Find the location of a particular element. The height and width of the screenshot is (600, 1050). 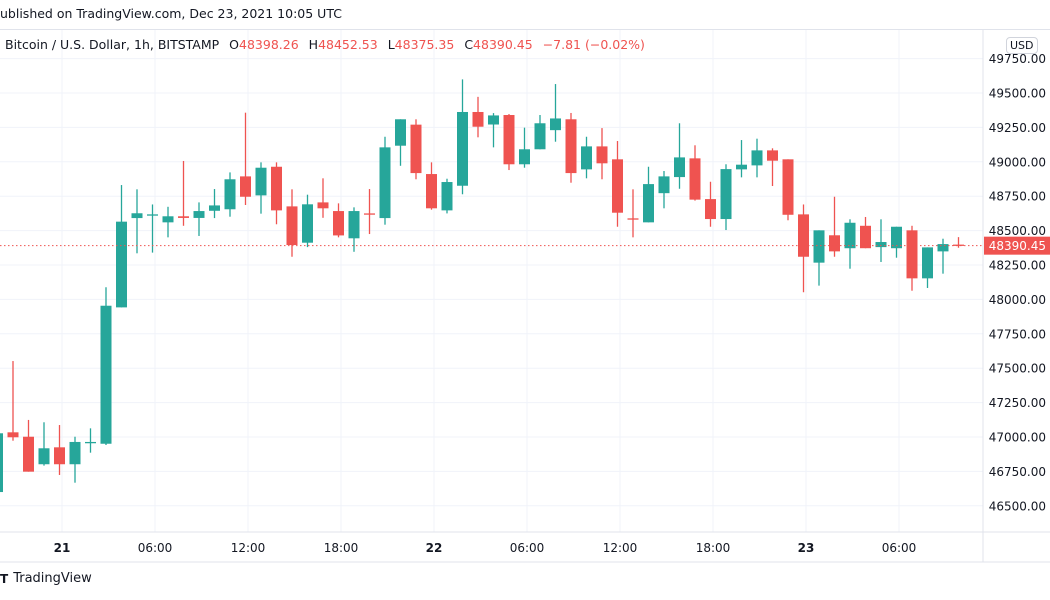

price-tick-label: 47500.00 is located at coordinates (1017, 369).